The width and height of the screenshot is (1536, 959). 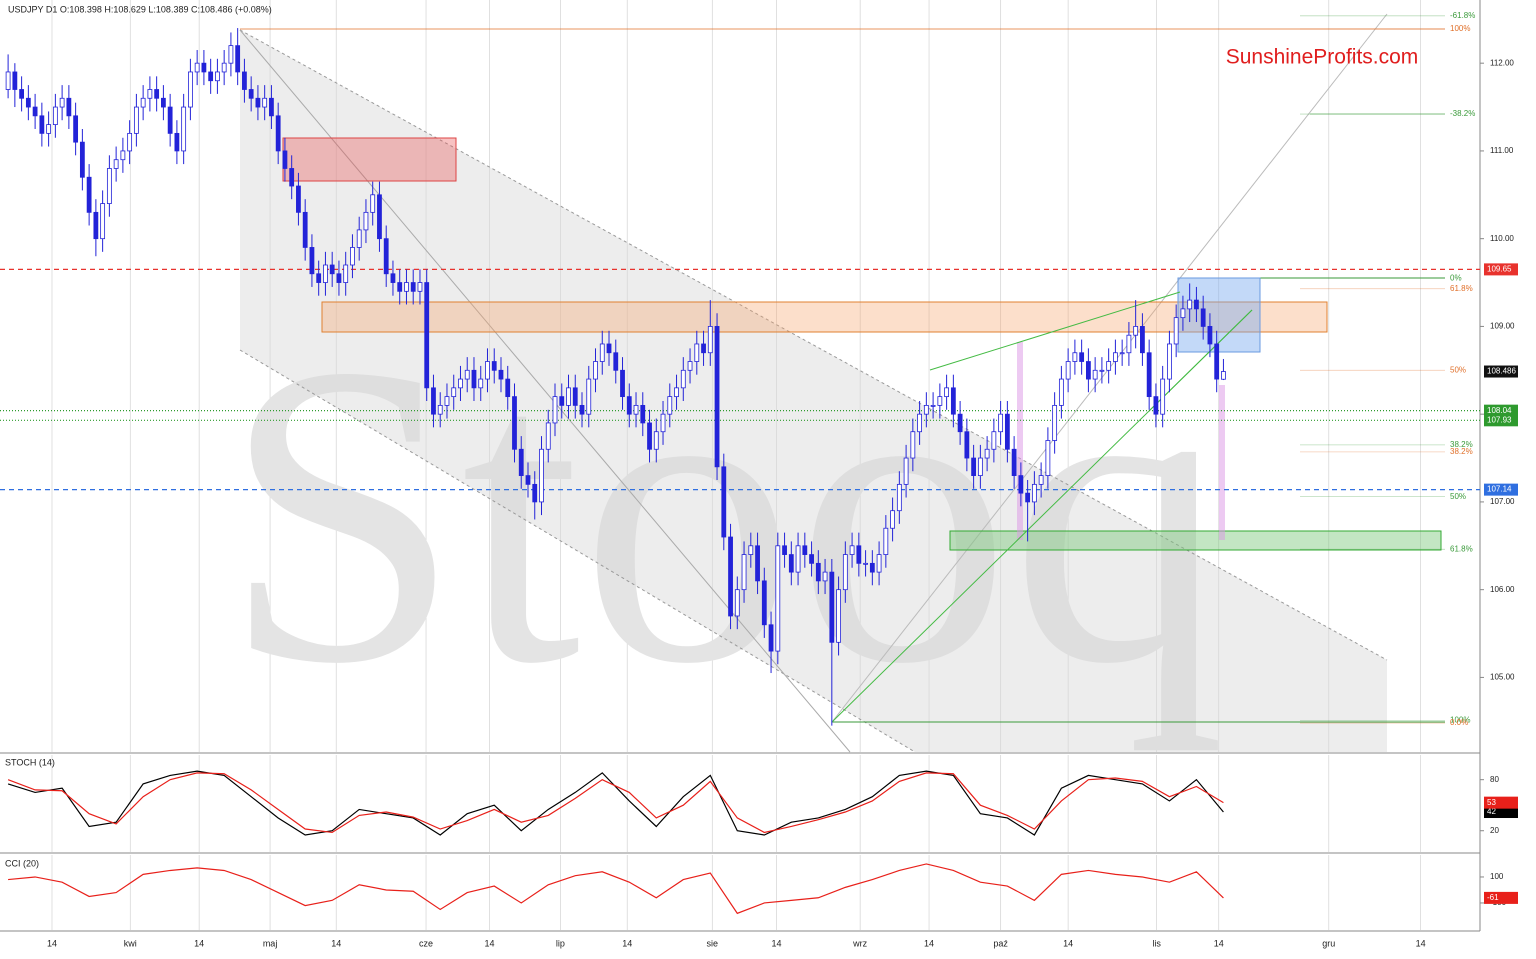 I want to click on fib-label: 0.0%, so click(x=1459, y=722).